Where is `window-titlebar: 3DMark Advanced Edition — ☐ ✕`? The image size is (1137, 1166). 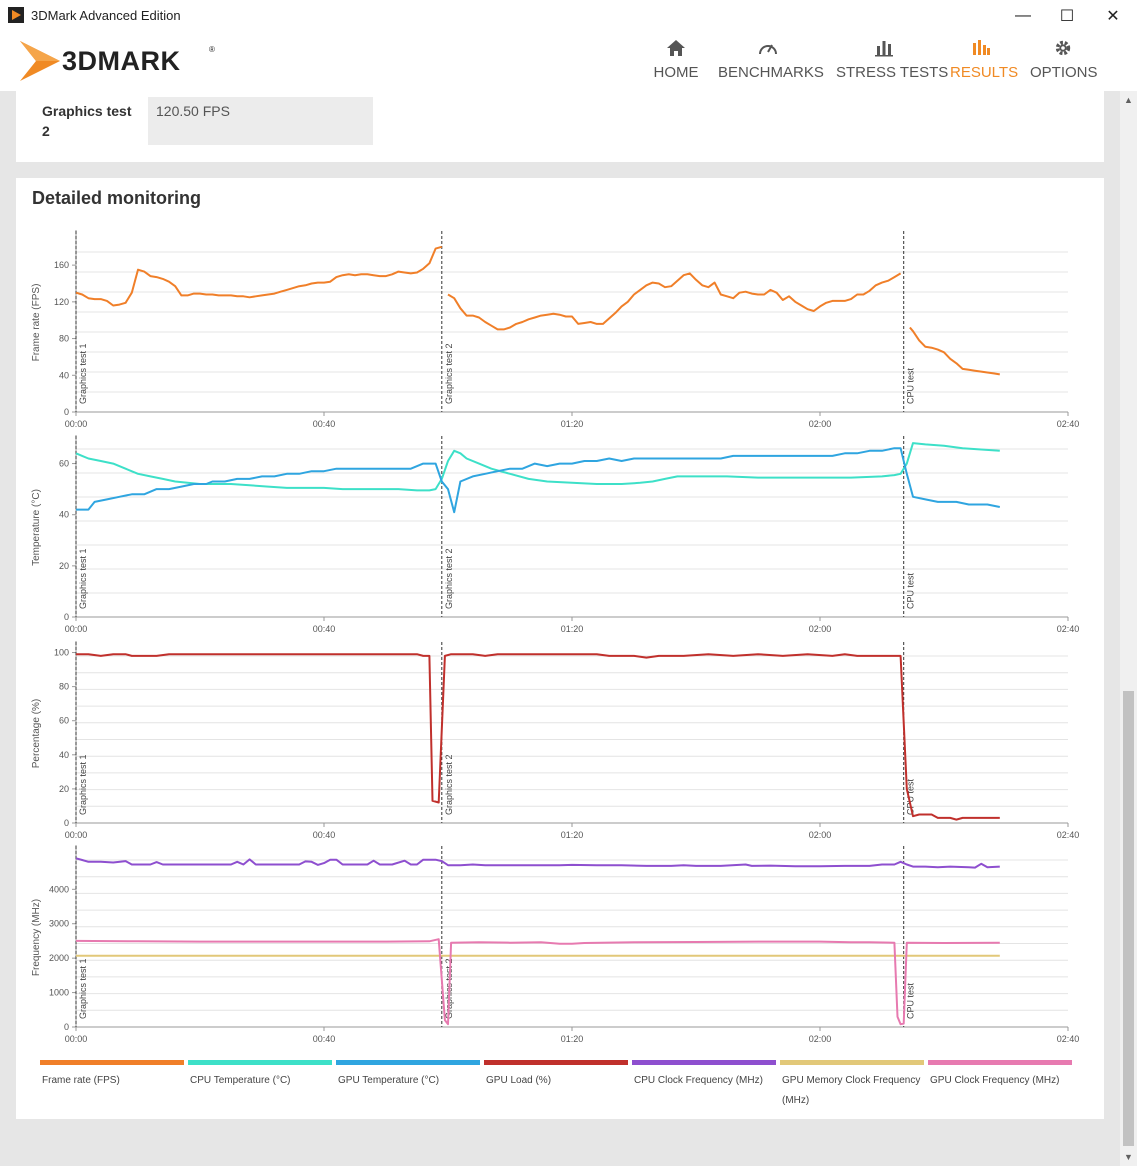 window-titlebar: 3DMark Advanced Edition — ☐ ✕ is located at coordinates (568, 15).